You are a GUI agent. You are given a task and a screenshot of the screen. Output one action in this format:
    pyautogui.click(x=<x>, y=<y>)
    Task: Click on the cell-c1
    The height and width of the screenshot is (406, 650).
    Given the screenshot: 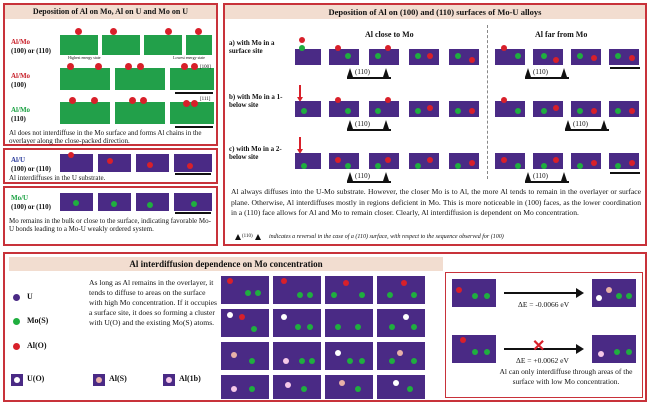 What is the action you would take?
    pyautogui.click(x=344, y=161)
    